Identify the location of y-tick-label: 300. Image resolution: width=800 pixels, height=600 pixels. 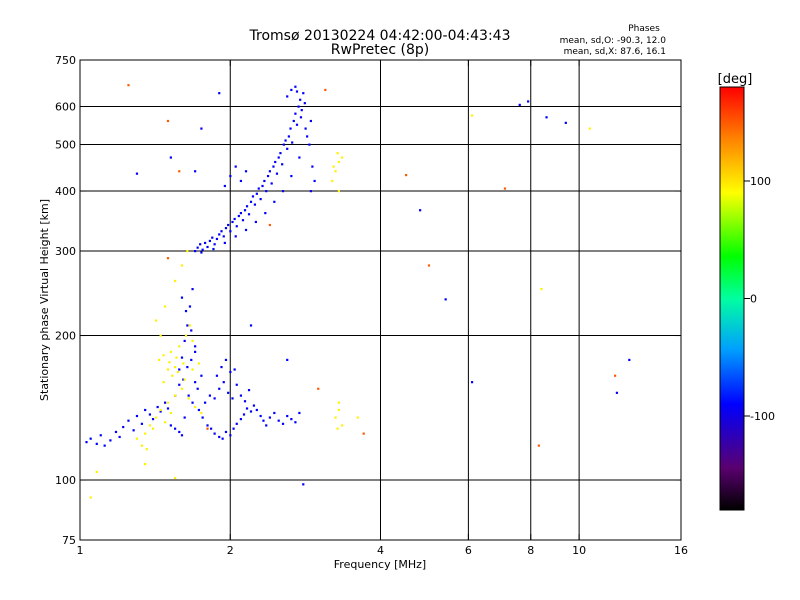
(65, 251).